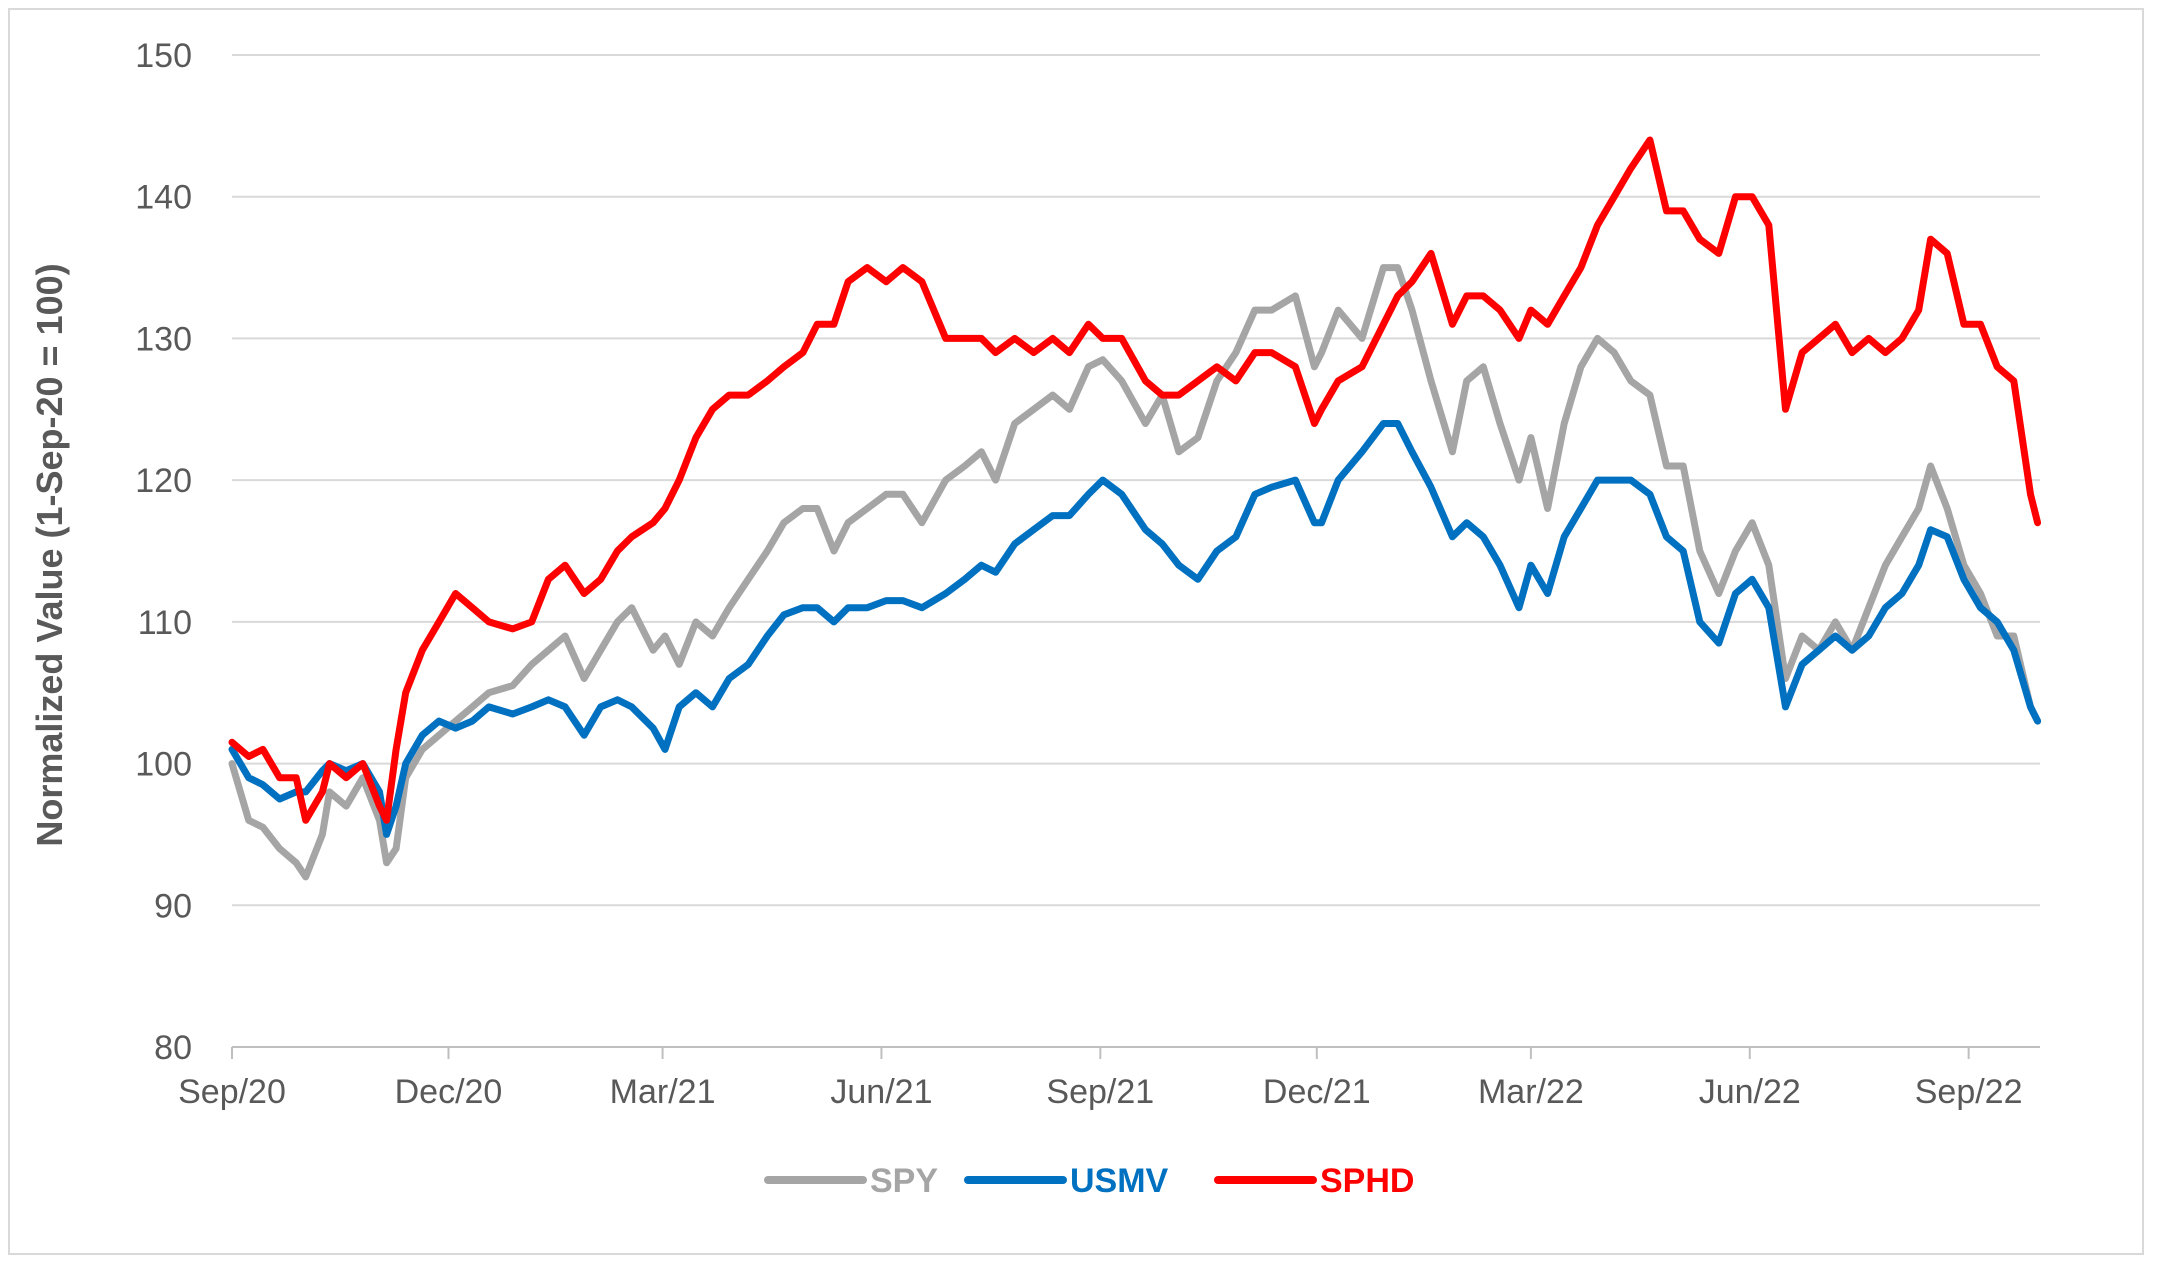  I want to click on y-tick-label: 140, so click(163, 198).